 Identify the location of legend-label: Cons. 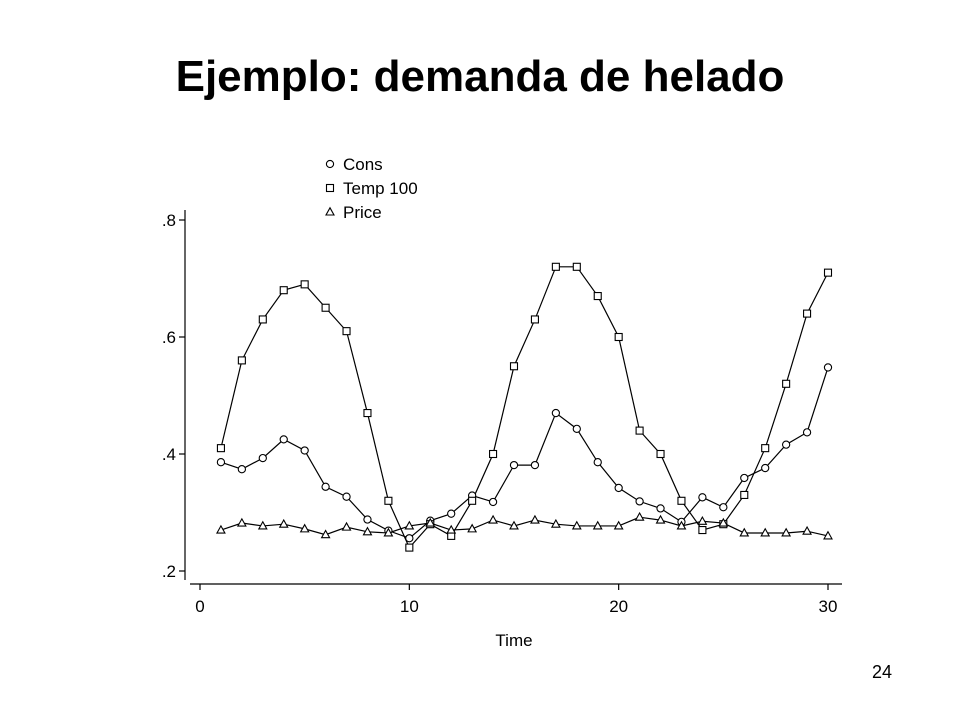
(363, 164).